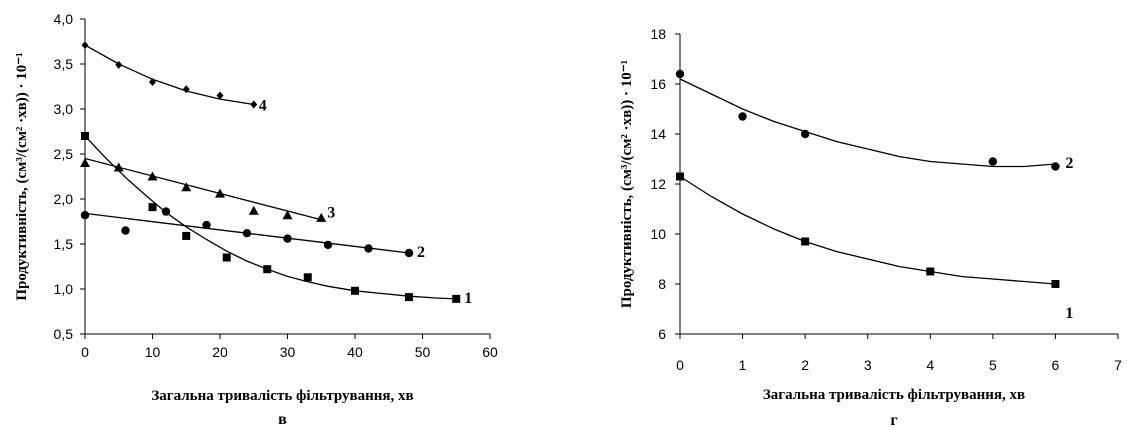 This screenshot has width=1127, height=430. What do you see at coordinates (658, 134) in the screenshot?
I see `y-tick-label: 14` at bounding box center [658, 134].